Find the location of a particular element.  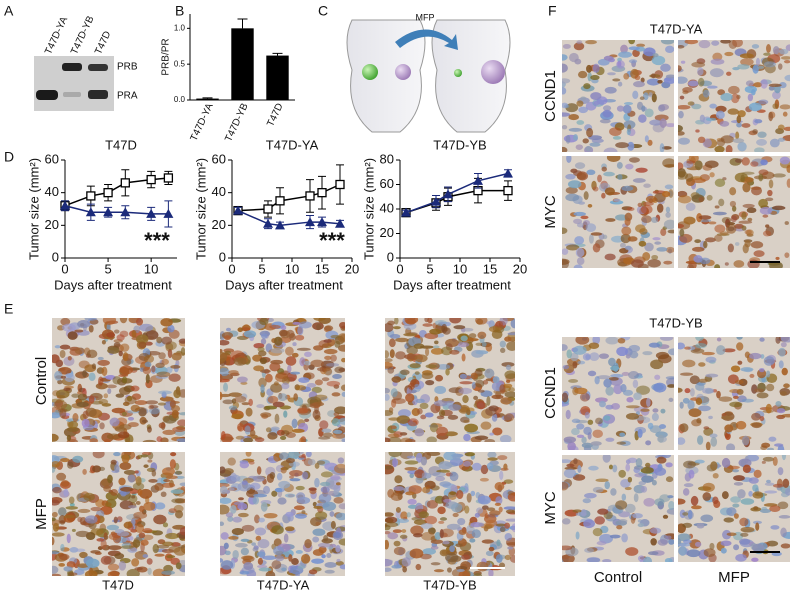

y-tick-label: 20 is located at coordinates (387, 232).